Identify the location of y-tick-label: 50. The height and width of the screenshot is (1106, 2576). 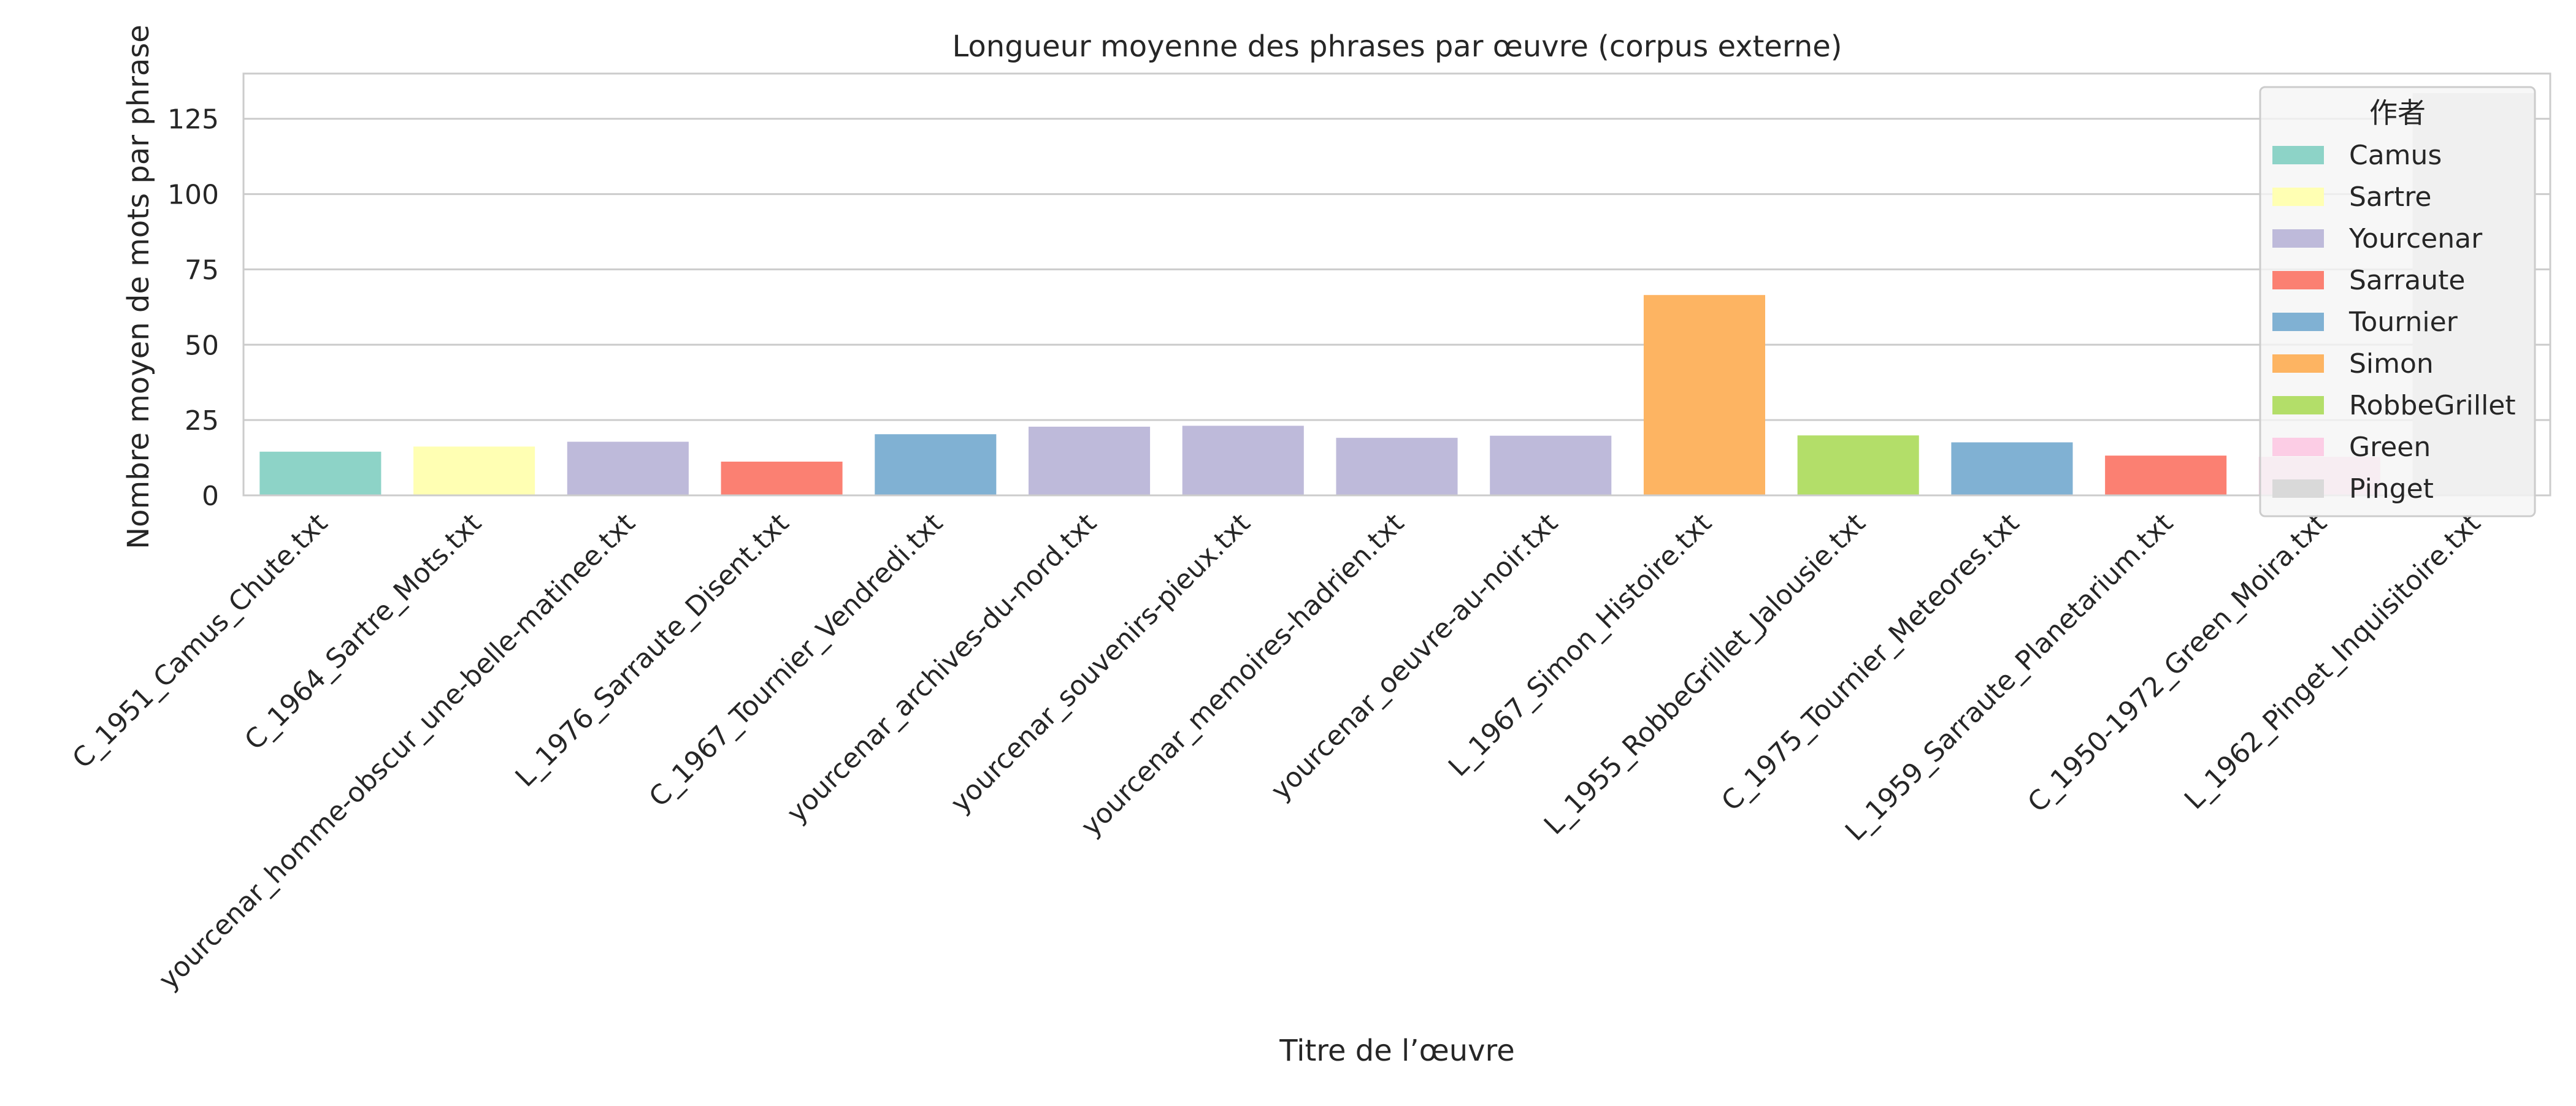
(202, 345).